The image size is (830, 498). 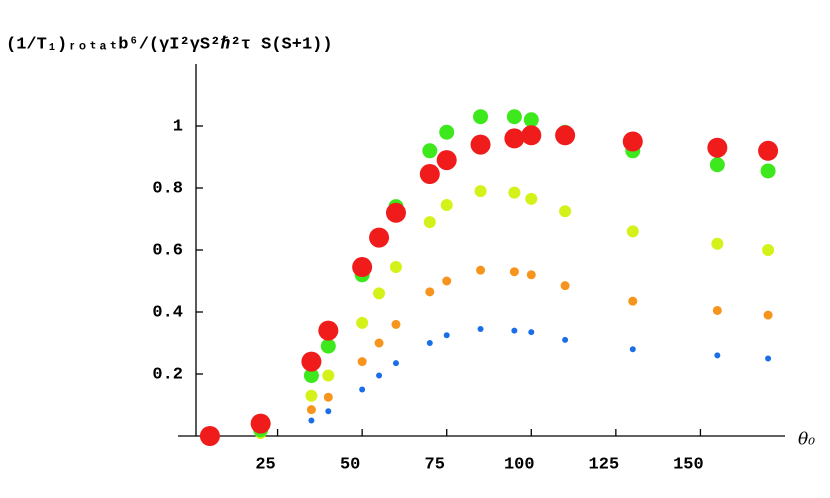 What do you see at coordinates (350, 464) in the screenshot?
I see `x-tick-label: 50` at bounding box center [350, 464].